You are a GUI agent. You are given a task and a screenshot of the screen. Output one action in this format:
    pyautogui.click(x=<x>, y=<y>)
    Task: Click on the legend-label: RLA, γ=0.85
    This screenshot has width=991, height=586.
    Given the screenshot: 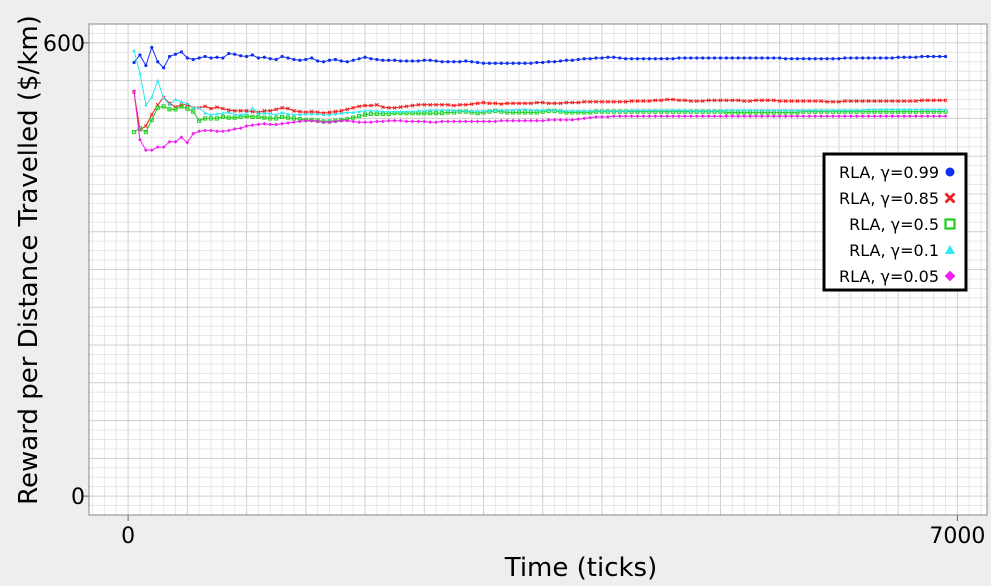 What is the action you would take?
    pyautogui.click(x=889, y=198)
    